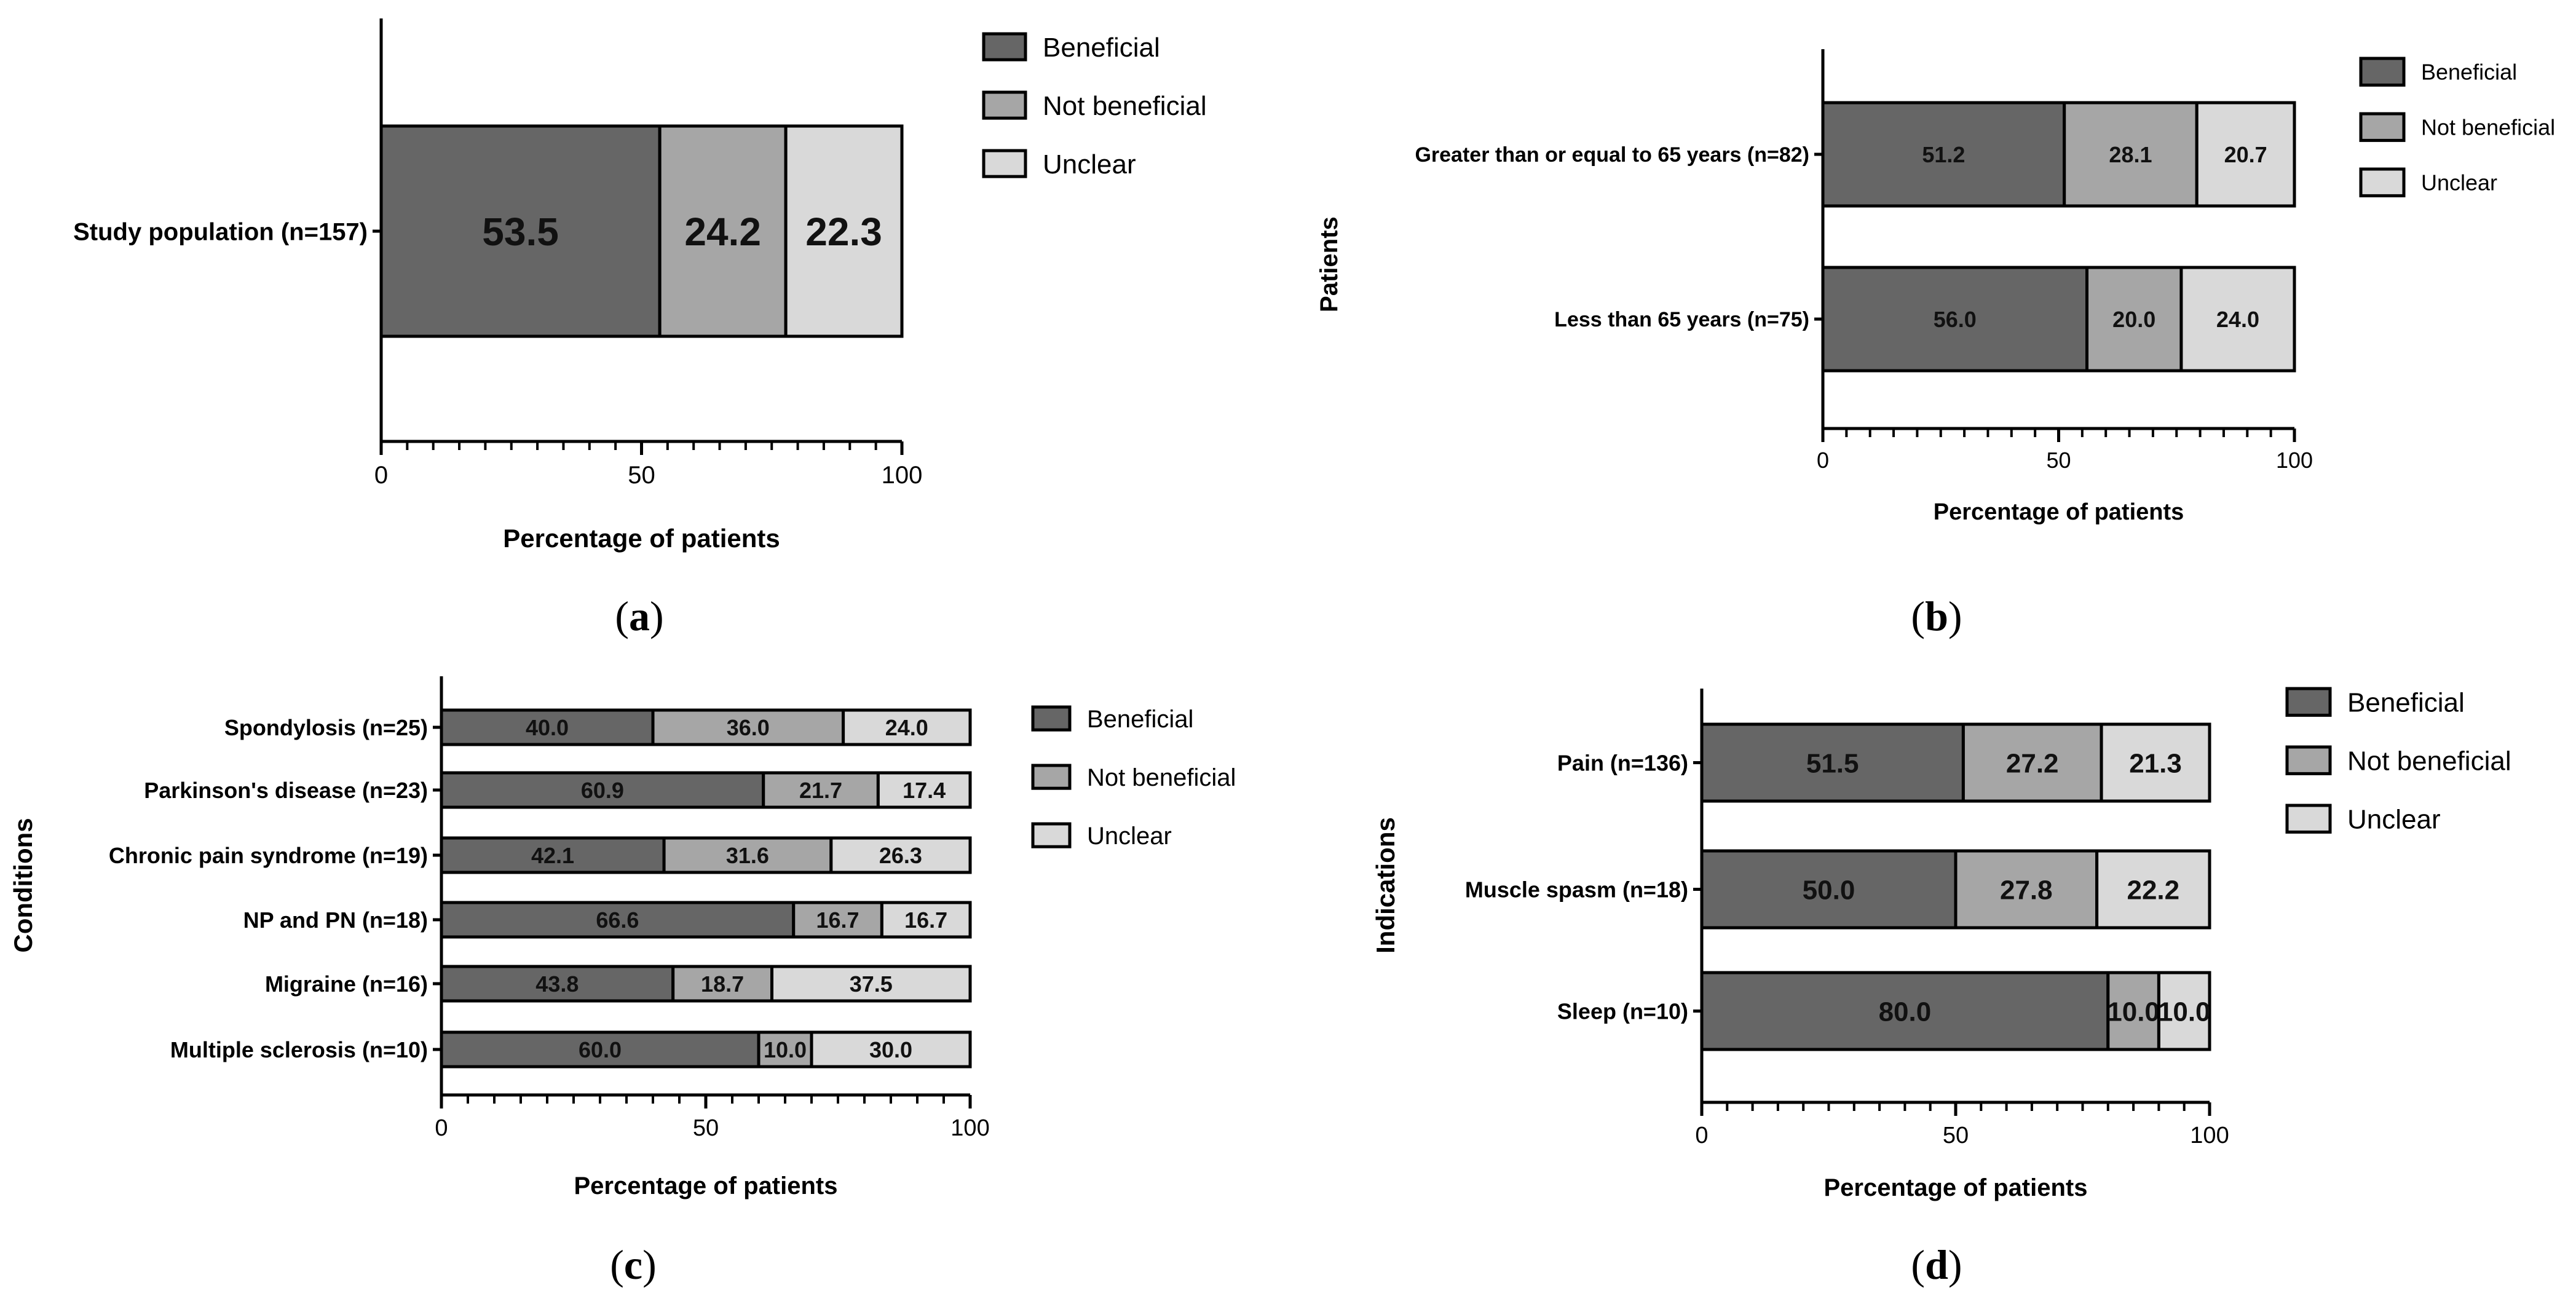 The height and width of the screenshot is (1304, 2576). What do you see at coordinates (925, 791) in the screenshot?
I see `bar-value-label: 17.4` at bounding box center [925, 791].